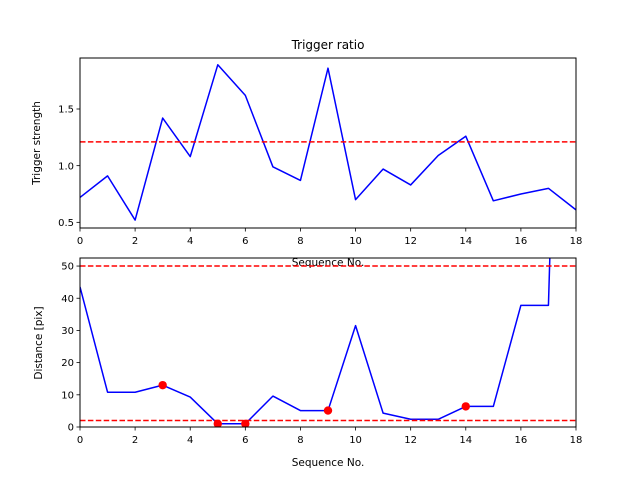 The image size is (640, 480). I want to click on y-tick-label: 50, so click(67, 267).